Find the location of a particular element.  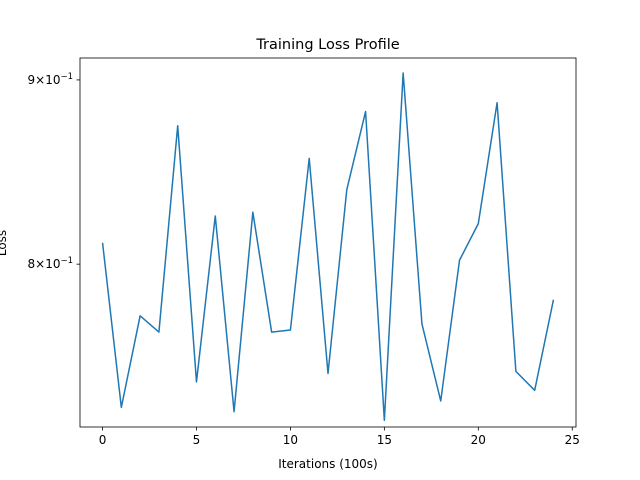

y-tick-label: 9×10−1 is located at coordinates (51, 79).